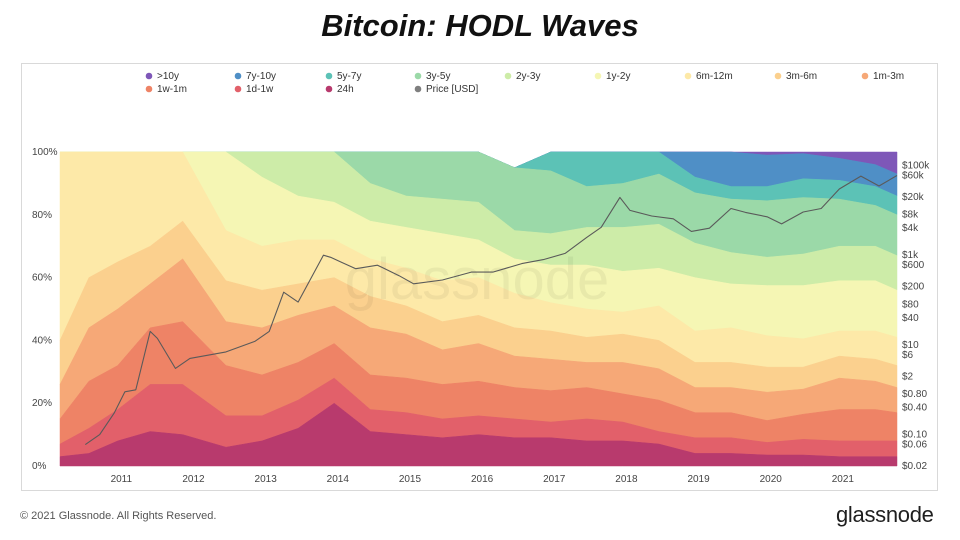 The height and width of the screenshot is (540, 960). I want to click on y-left-tick-label: 60%, so click(42, 278).